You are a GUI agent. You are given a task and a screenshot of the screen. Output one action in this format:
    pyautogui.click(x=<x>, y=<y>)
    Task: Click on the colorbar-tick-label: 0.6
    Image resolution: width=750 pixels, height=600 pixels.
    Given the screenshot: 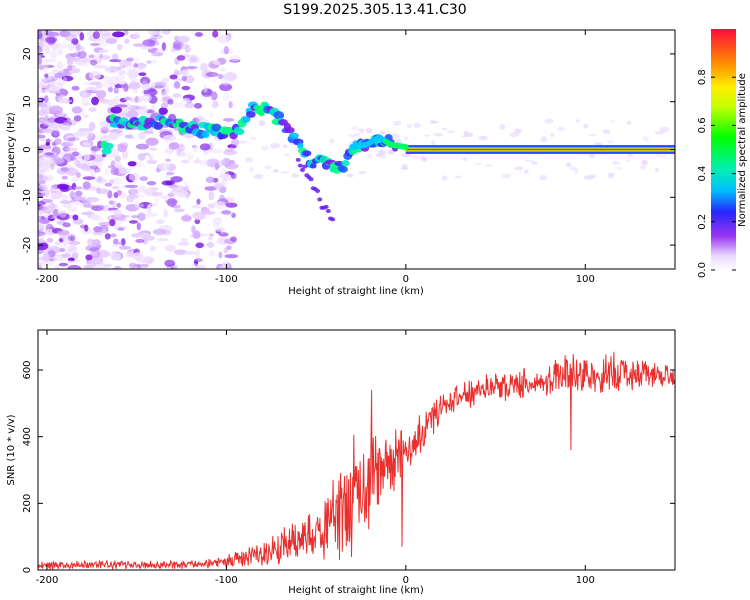 What is the action you would take?
    pyautogui.click(x=702, y=125)
    